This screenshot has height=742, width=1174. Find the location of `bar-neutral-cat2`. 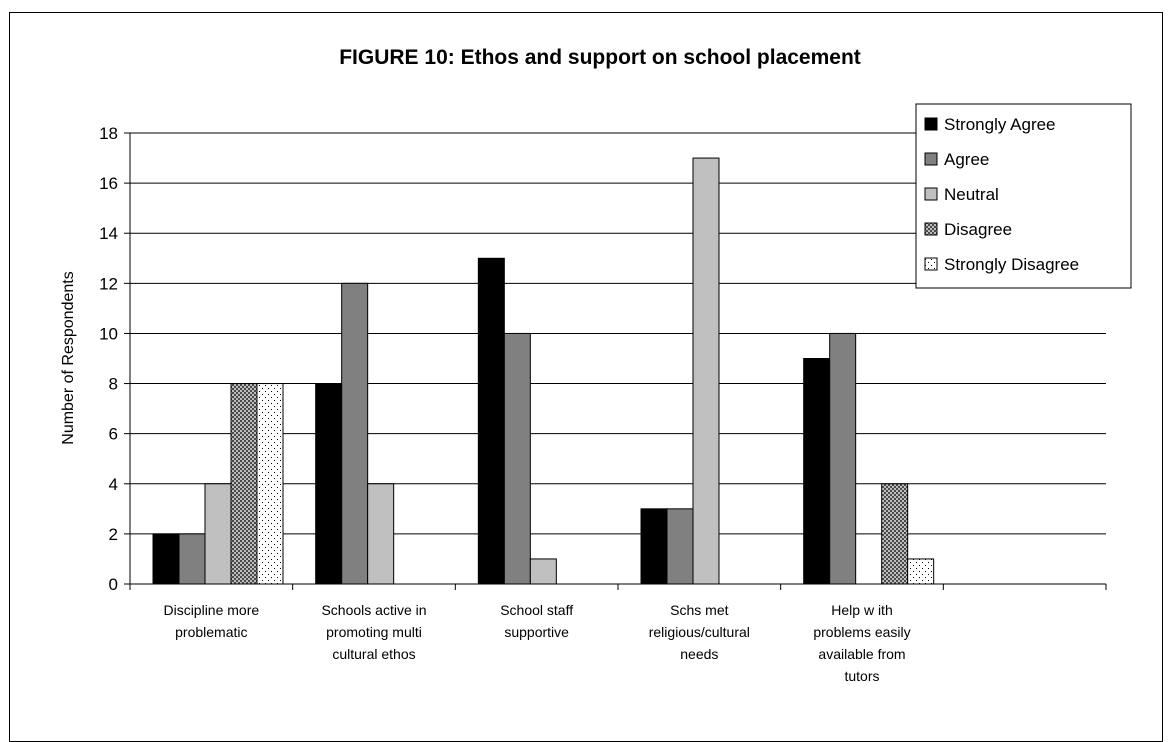

bar-neutral-cat2 is located at coordinates (543, 571).